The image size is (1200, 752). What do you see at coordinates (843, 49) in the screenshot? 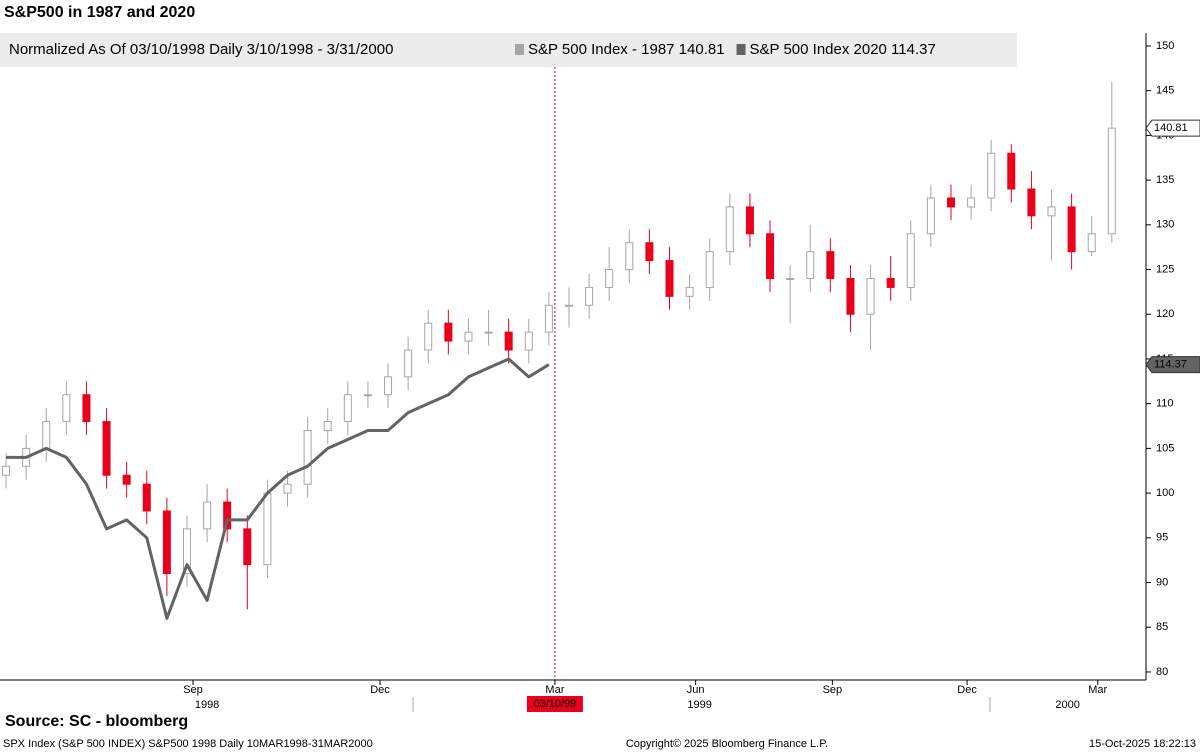
I see `legend-label: S&P 500 Index 2020 114.37` at bounding box center [843, 49].